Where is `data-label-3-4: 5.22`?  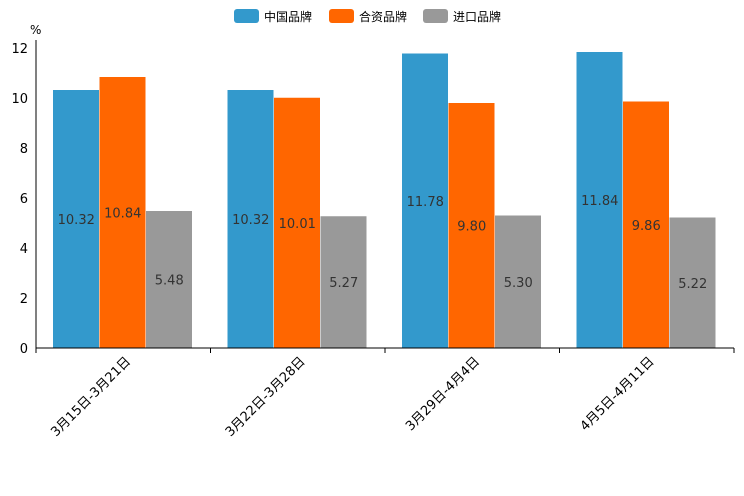 data-label-3-4: 5.22 is located at coordinates (692, 284).